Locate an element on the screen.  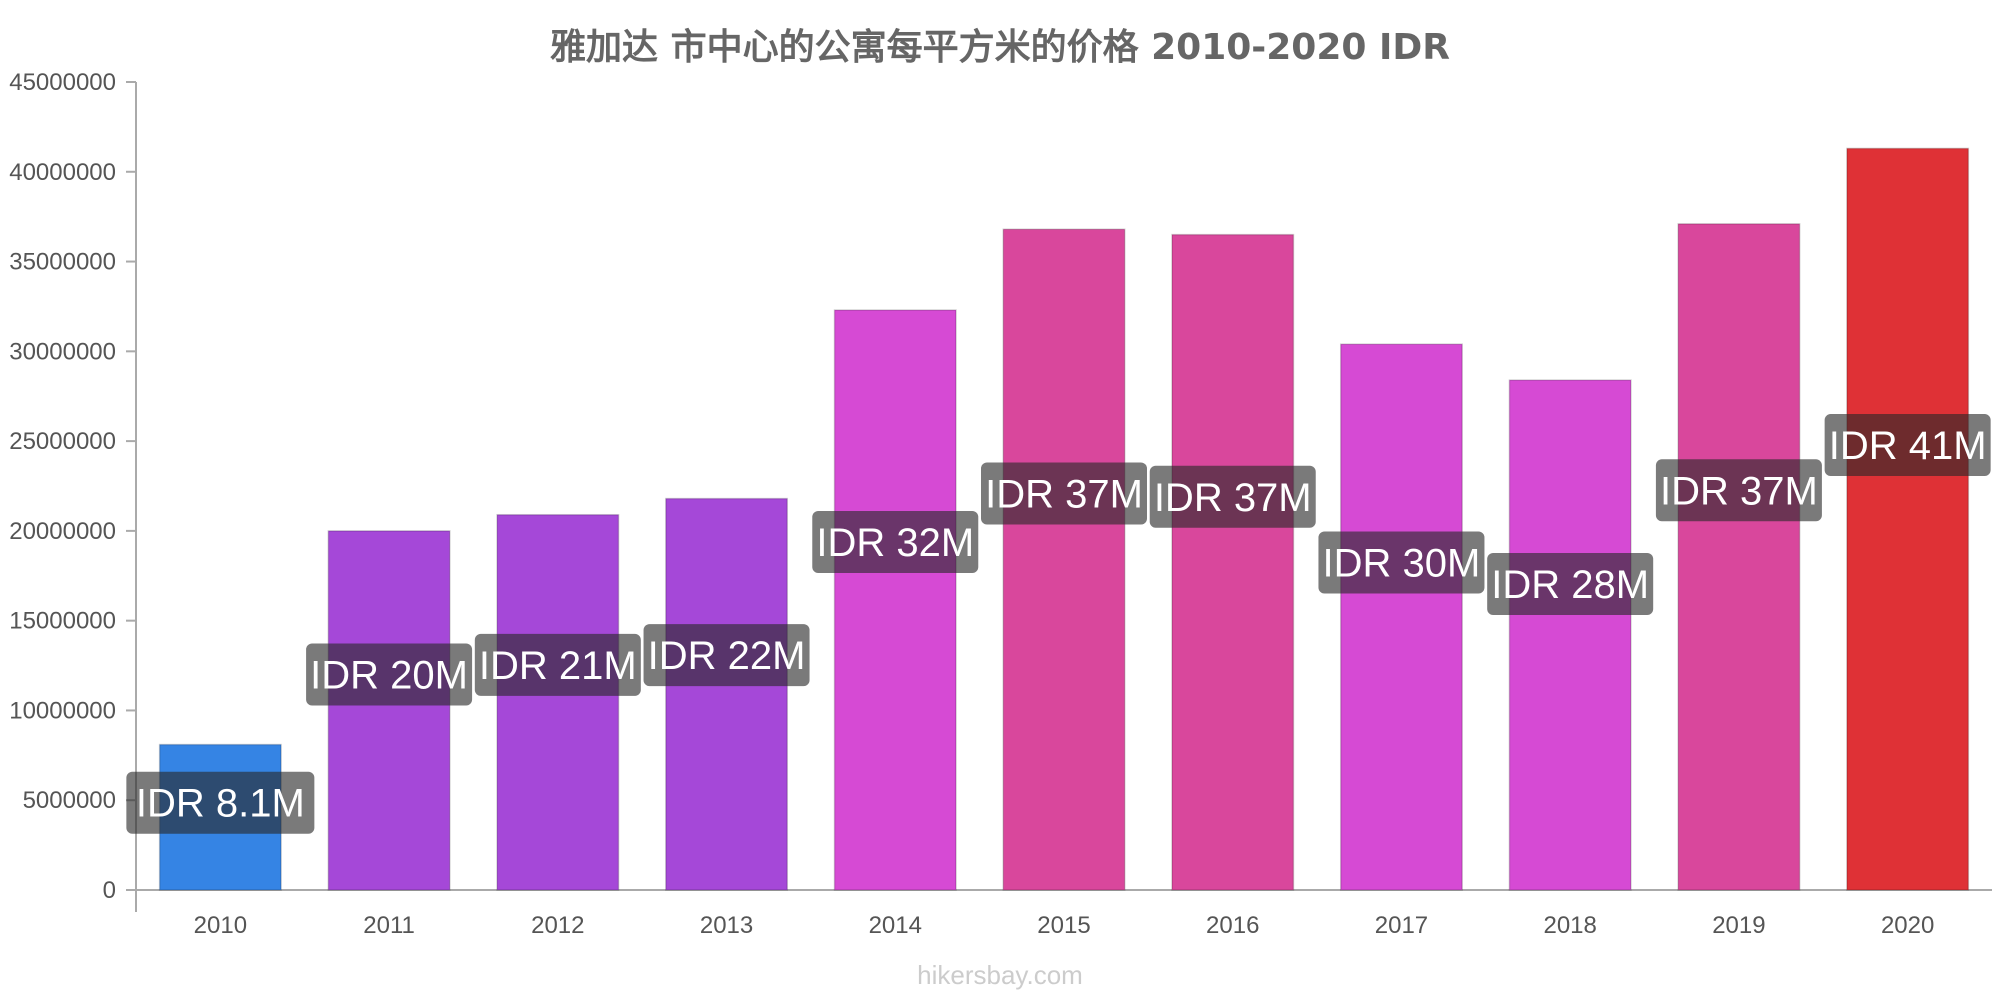
y-tick-label: 30000000 is located at coordinates (62, 351).